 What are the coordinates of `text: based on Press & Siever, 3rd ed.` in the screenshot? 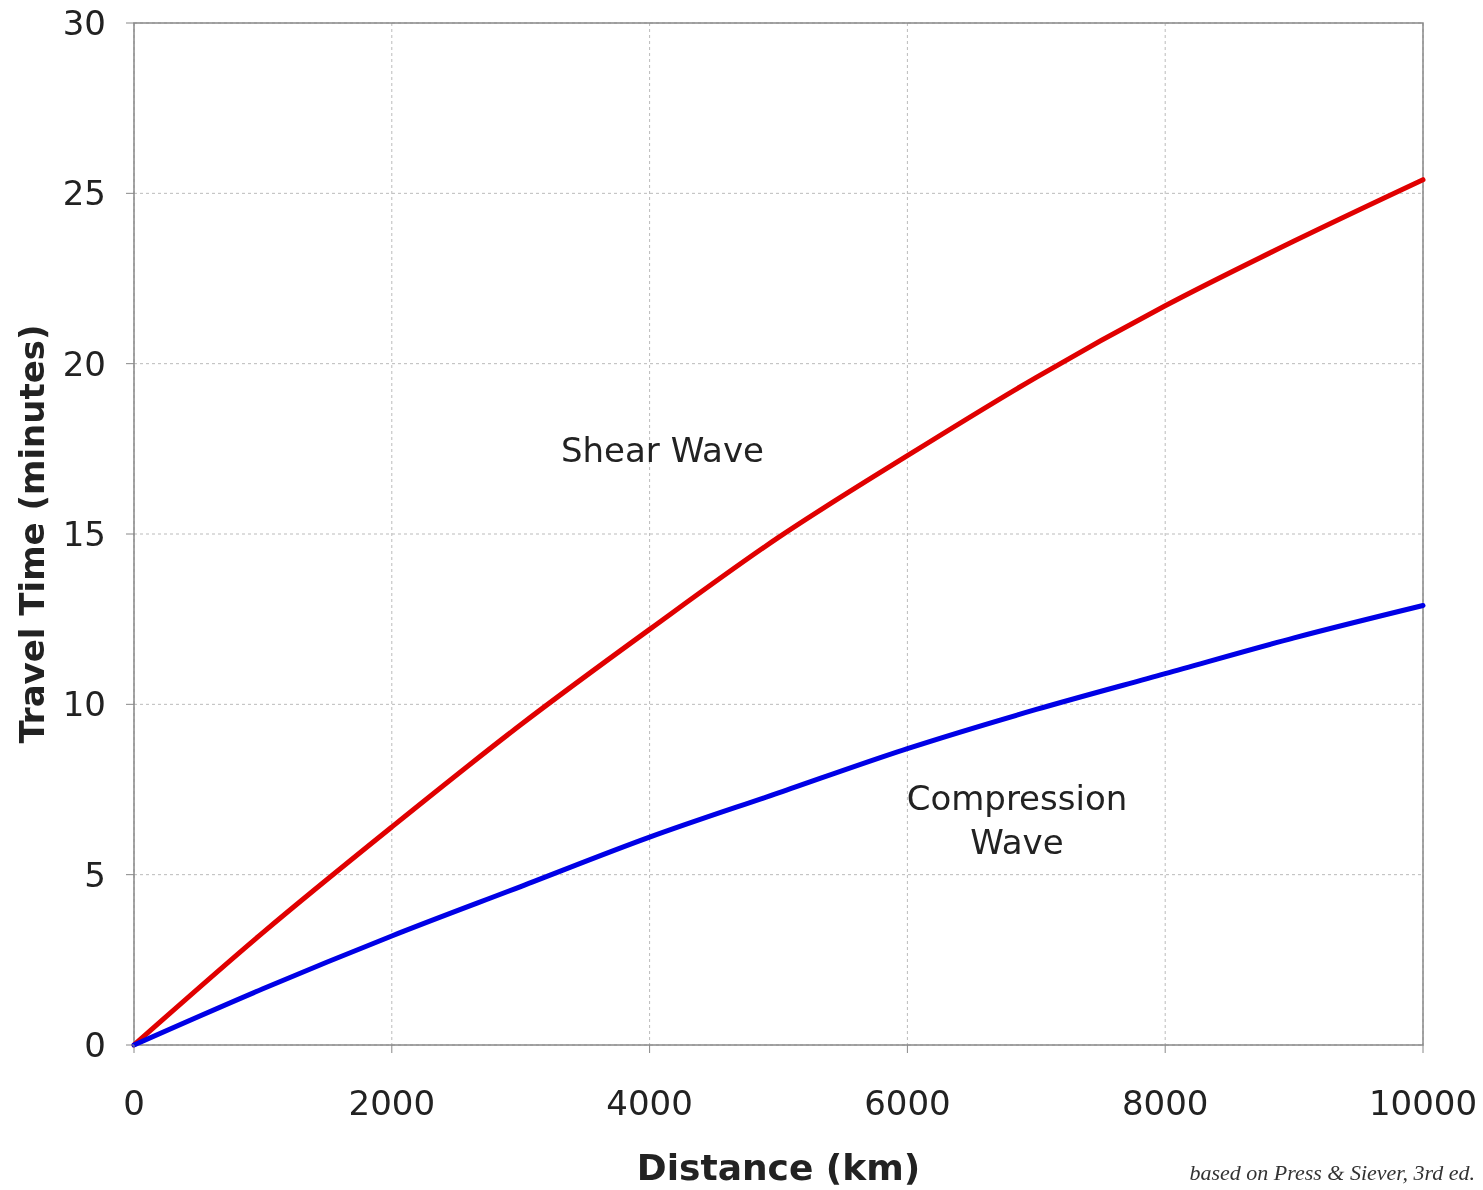 It's located at (1332, 1172).